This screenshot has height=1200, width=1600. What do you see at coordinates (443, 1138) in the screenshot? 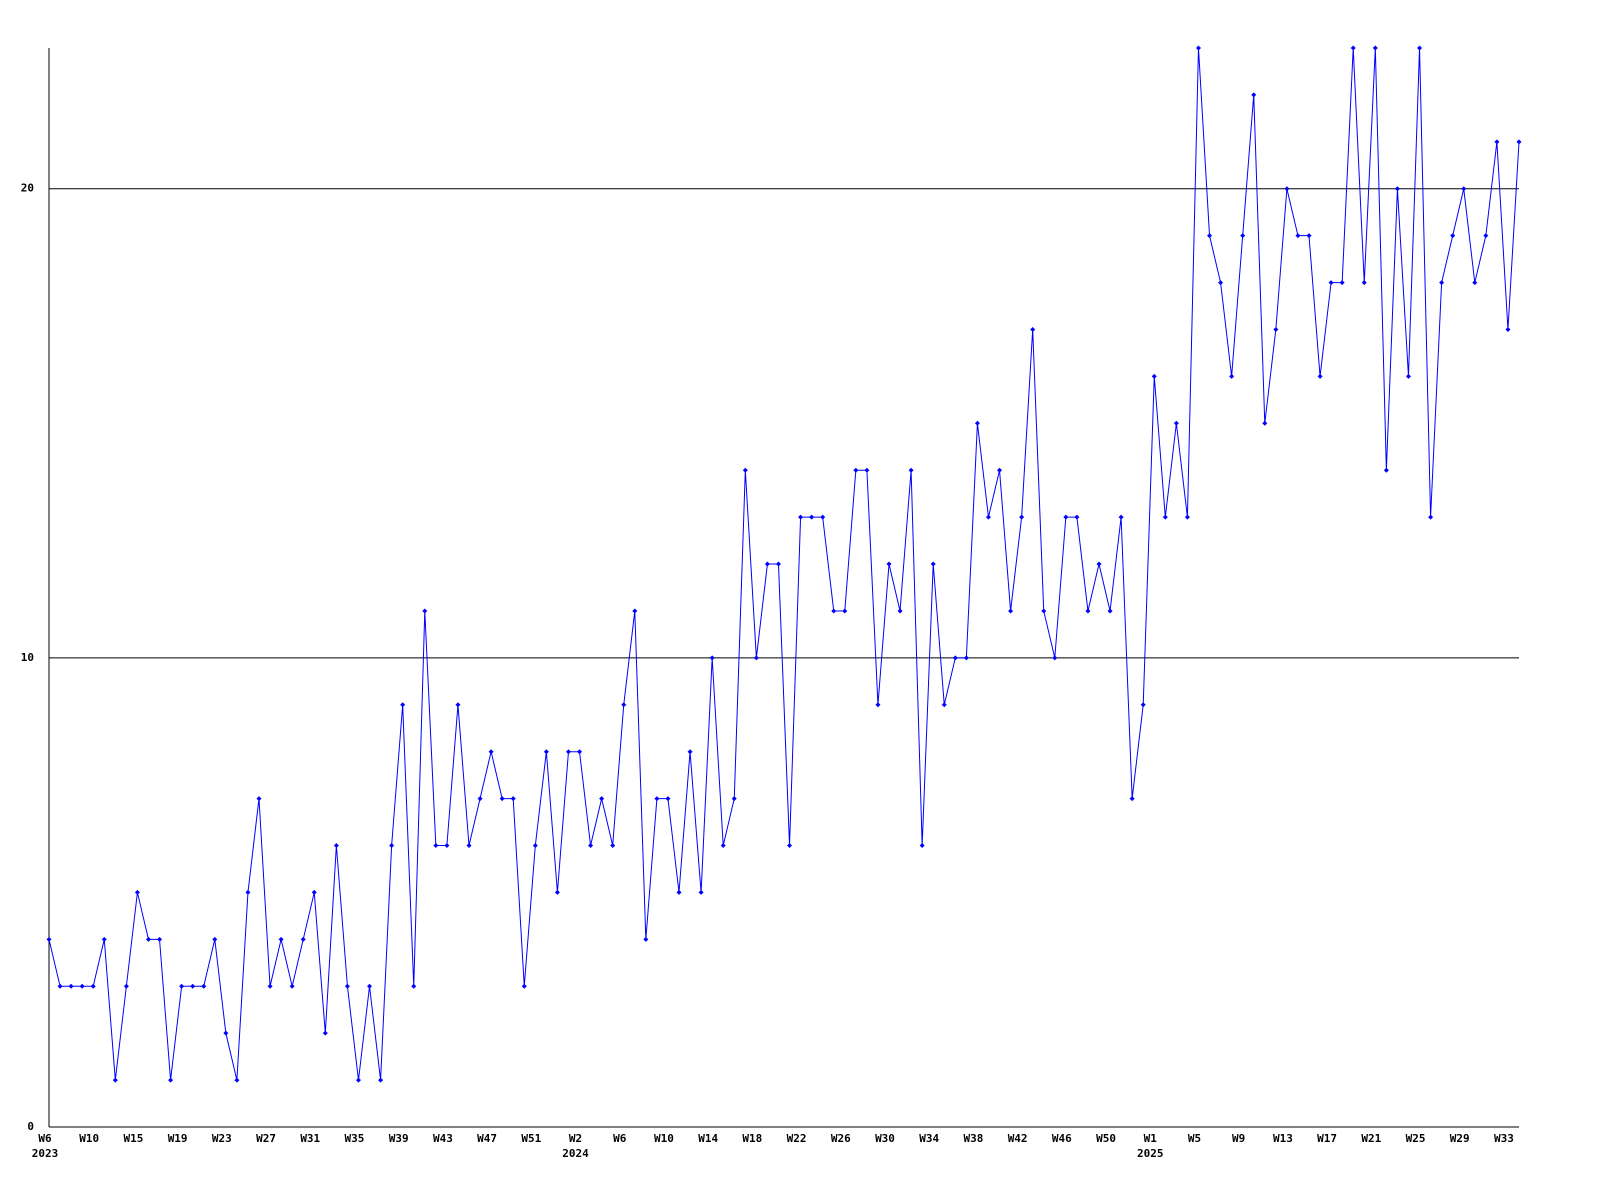
I see `x-tick-label: W43` at bounding box center [443, 1138].